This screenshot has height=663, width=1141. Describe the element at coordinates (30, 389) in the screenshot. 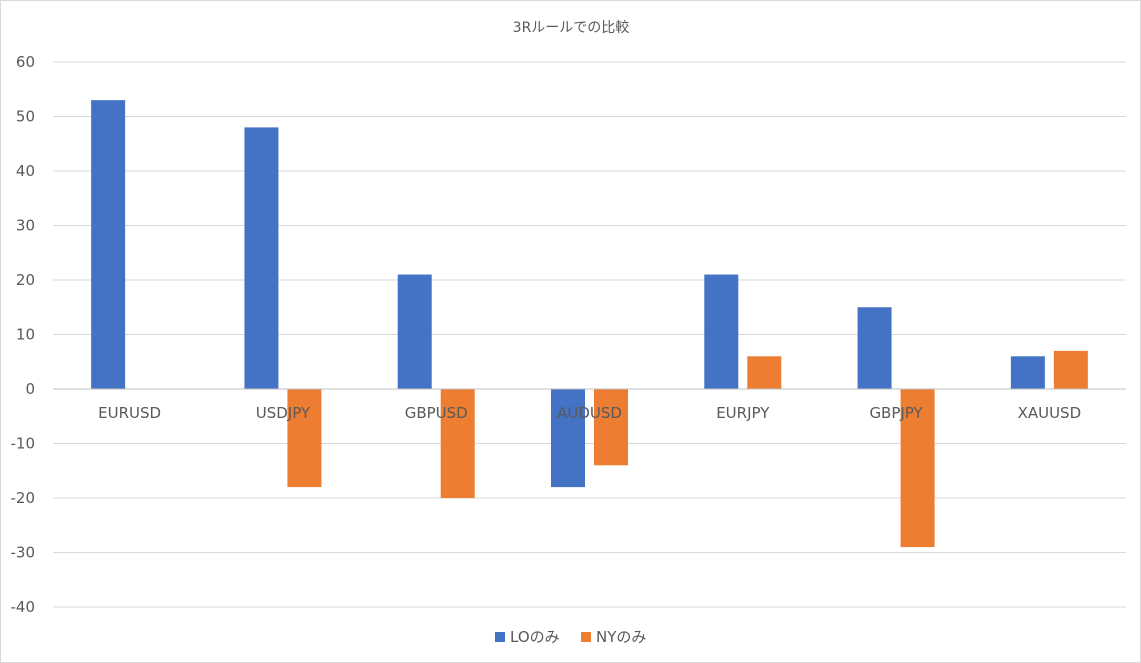

I see `y-tick-label: 0` at that location.